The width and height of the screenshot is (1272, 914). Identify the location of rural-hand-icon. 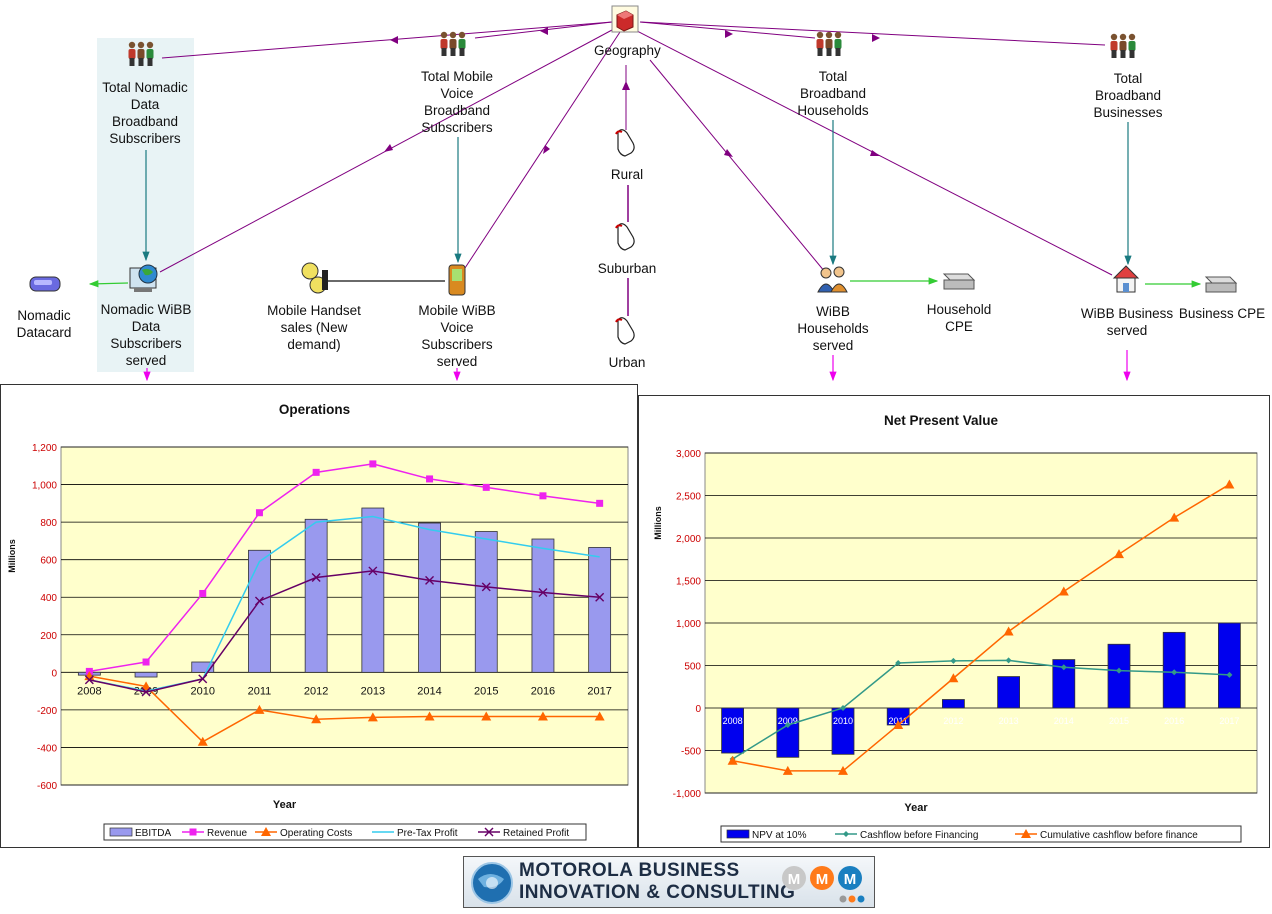
(625, 143).